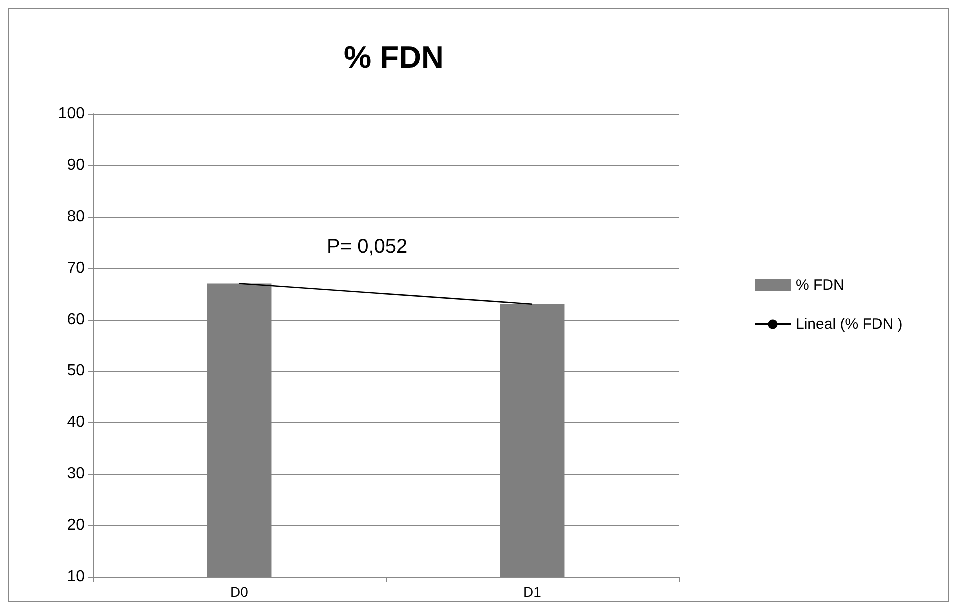  What do you see at coordinates (394, 57) in the screenshot?
I see `chart-title: % FDN` at bounding box center [394, 57].